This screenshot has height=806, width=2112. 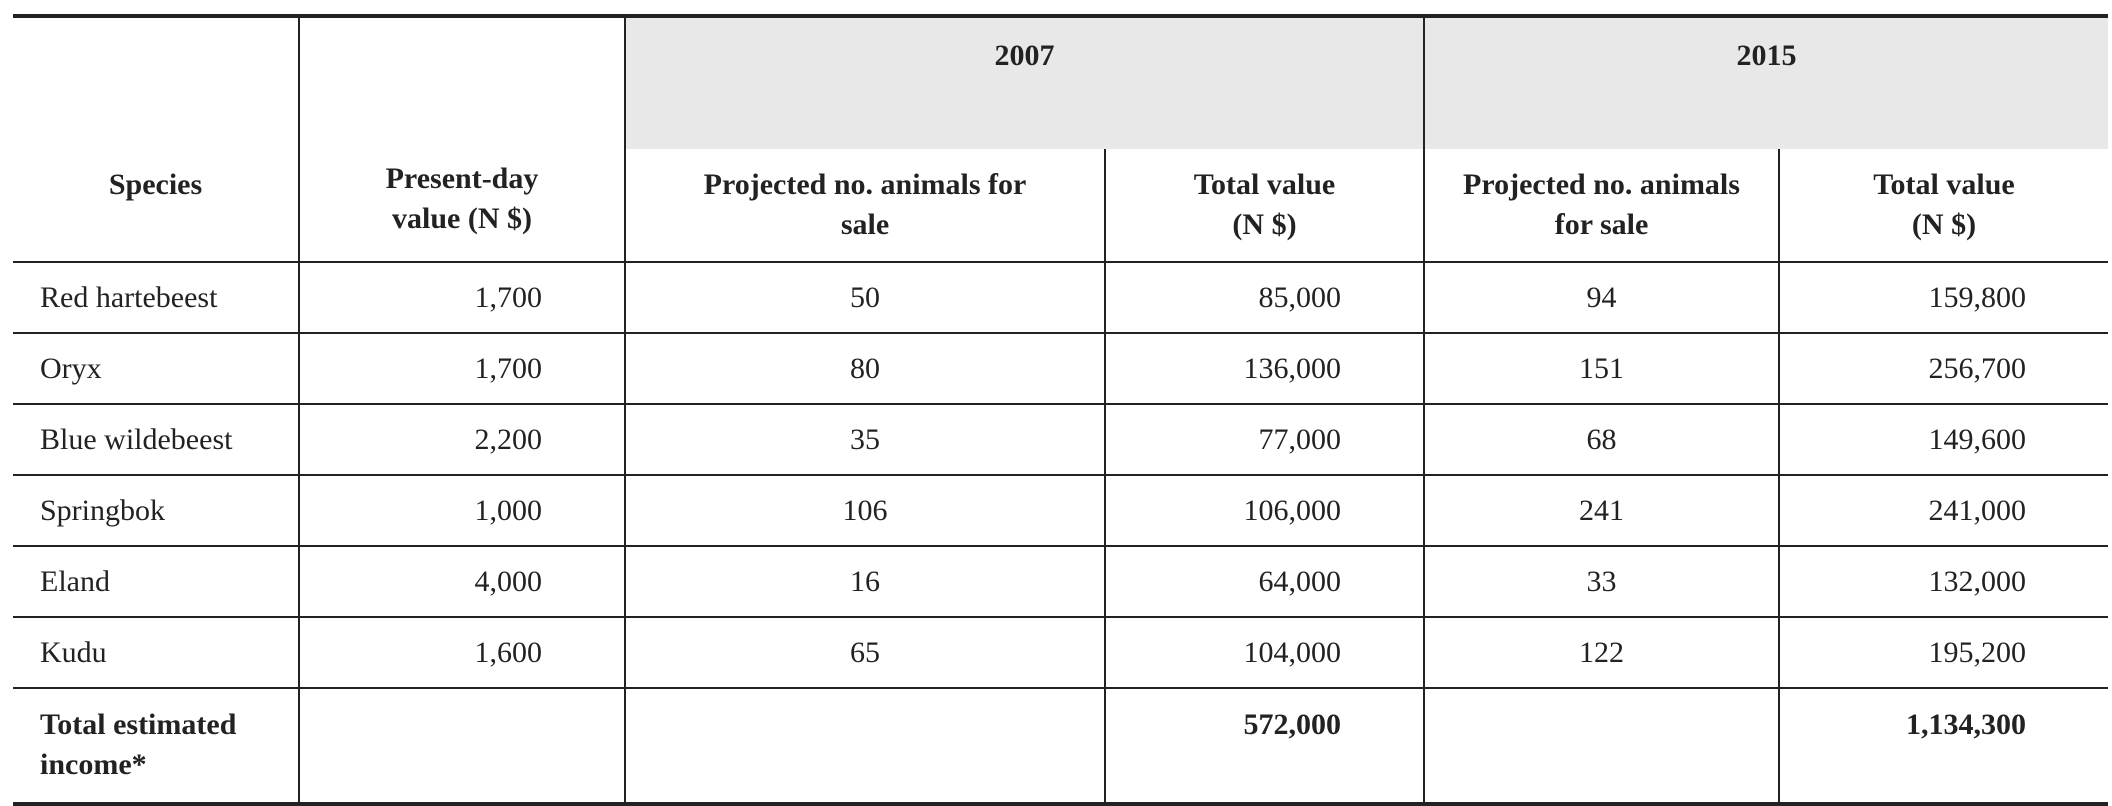 I want to click on cell: 1,000, so click(x=461, y=510).